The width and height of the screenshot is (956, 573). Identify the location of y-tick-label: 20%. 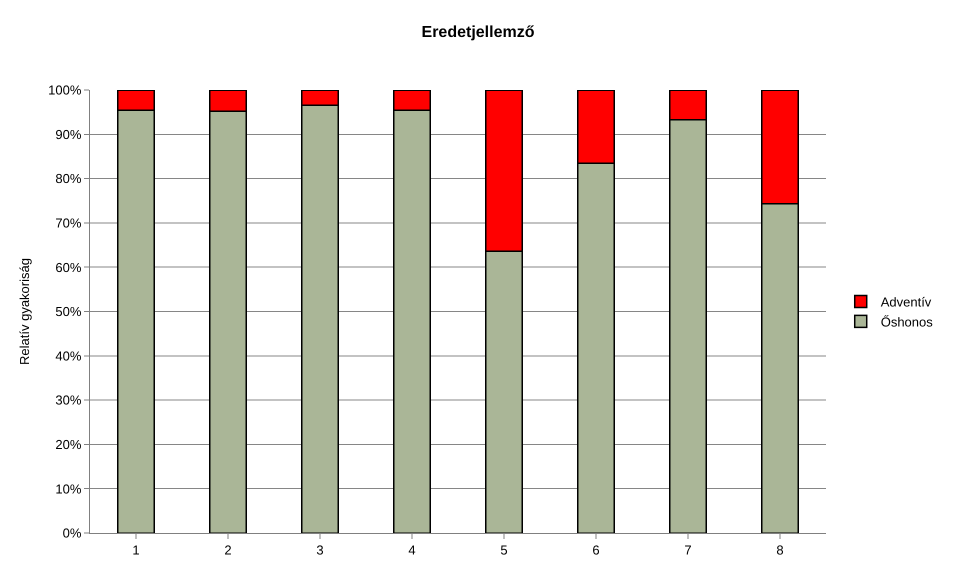
(68, 444).